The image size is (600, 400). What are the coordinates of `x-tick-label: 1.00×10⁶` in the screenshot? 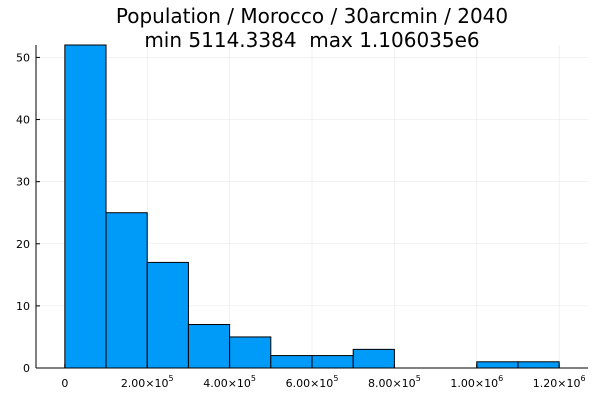 It's located at (476, 382).